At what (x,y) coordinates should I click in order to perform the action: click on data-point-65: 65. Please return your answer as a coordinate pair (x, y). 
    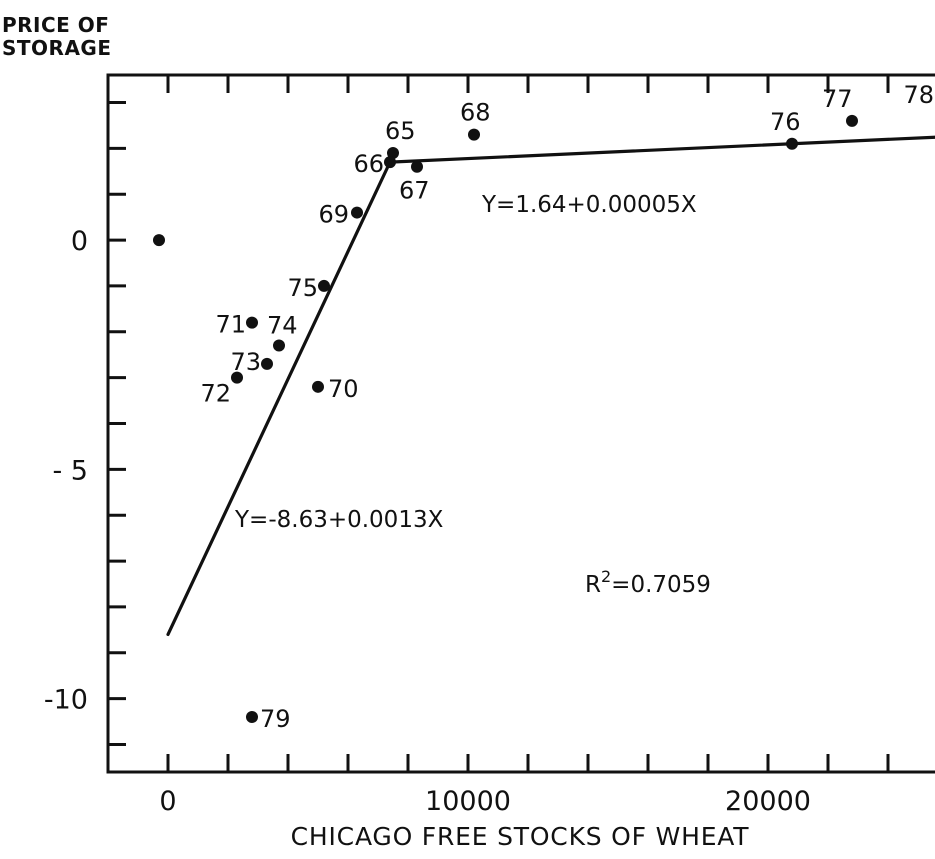
    Looking at the image, I should click on (400, 138).